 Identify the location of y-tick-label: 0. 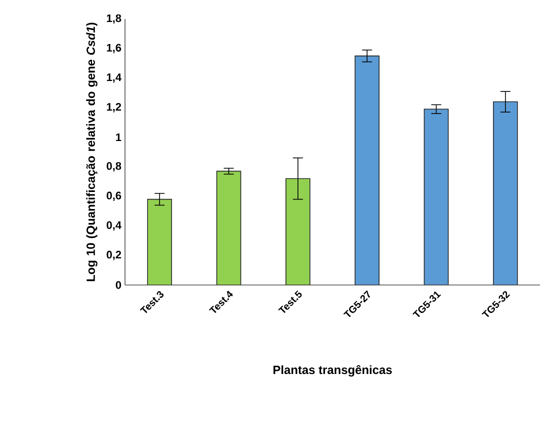
(119, 285).